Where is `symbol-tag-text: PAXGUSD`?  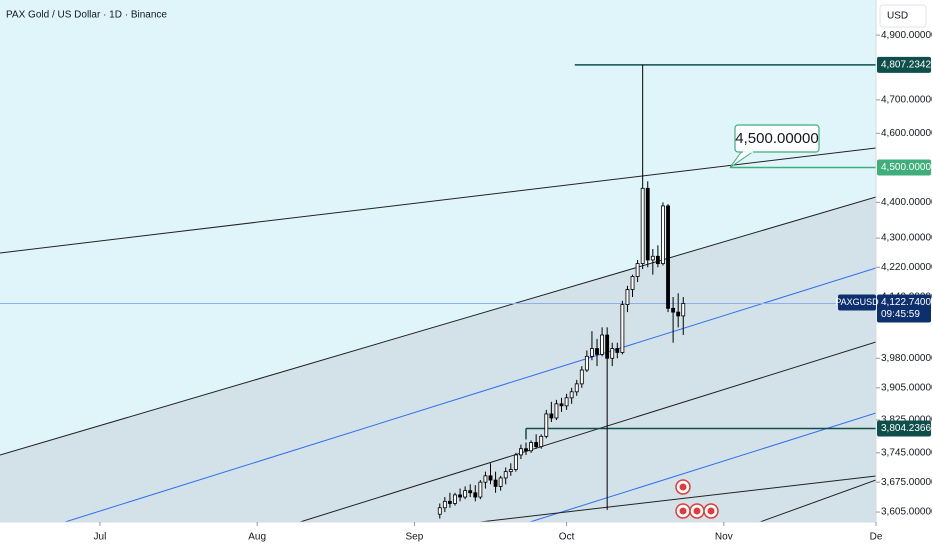
symbol-tag-text: PAXGUSD is located at coordinates (857, 302).